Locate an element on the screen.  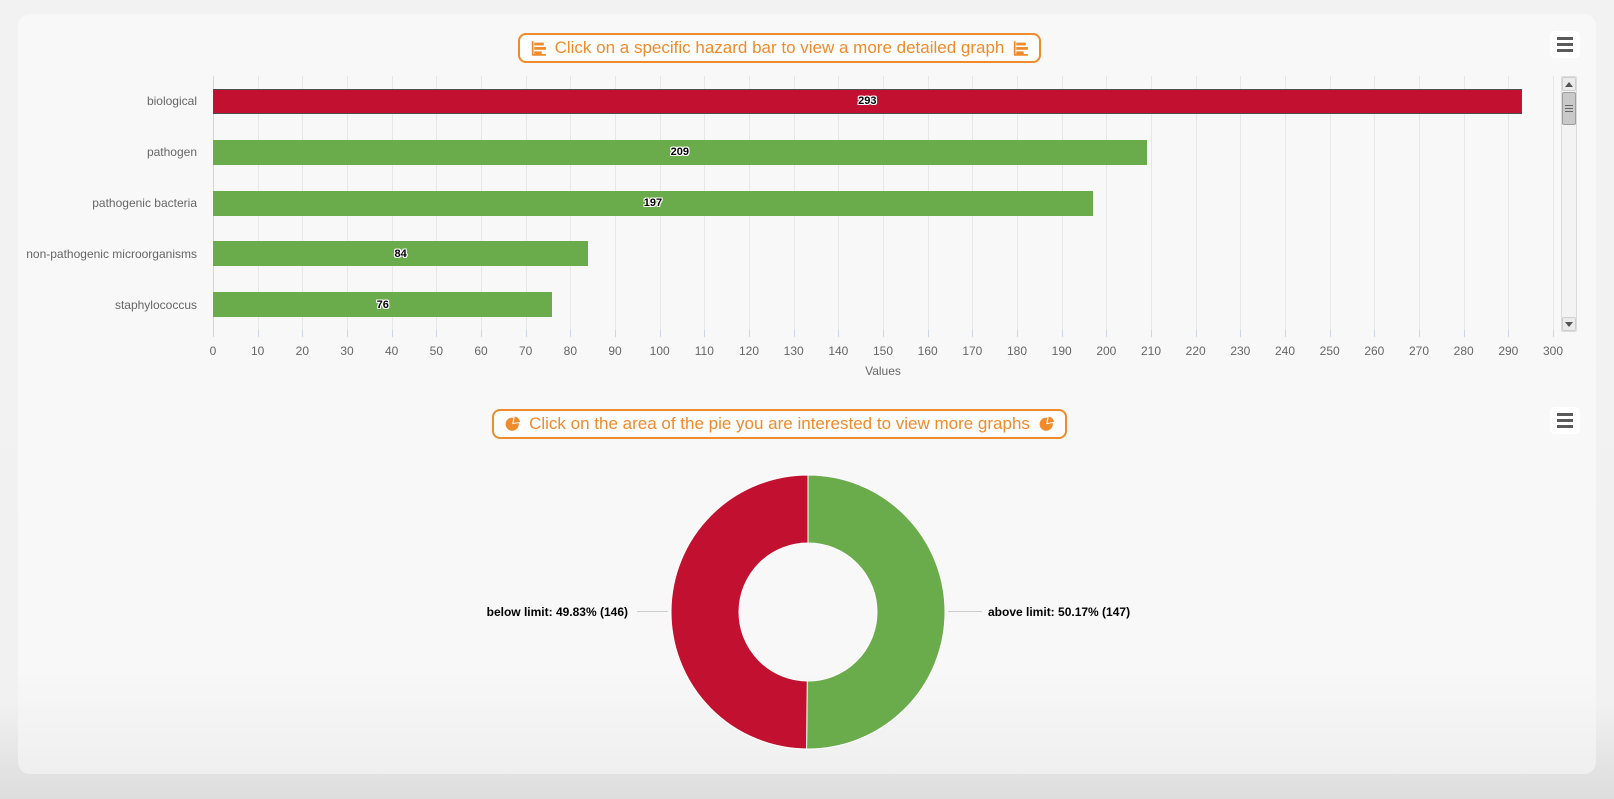
pie-label-below-limit: below limit: 49.83% (146) is located at coordinates (557, 612).